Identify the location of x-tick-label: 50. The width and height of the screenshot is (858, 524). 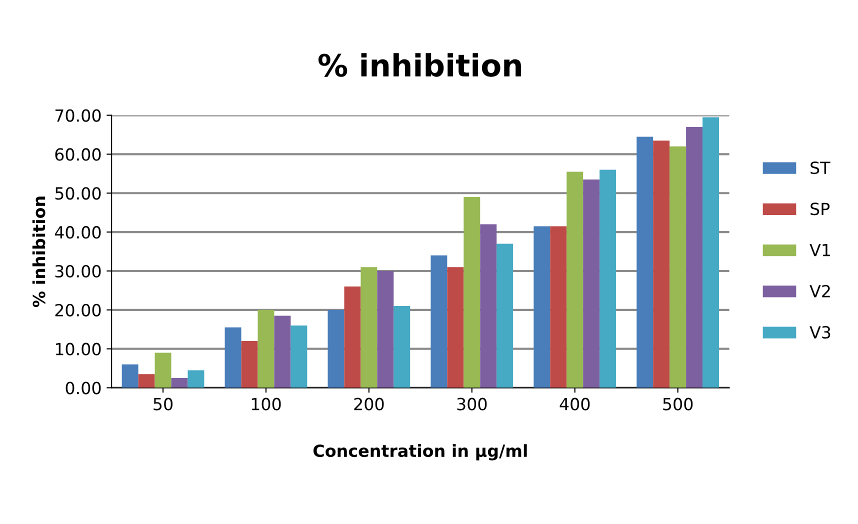
(163, 404).